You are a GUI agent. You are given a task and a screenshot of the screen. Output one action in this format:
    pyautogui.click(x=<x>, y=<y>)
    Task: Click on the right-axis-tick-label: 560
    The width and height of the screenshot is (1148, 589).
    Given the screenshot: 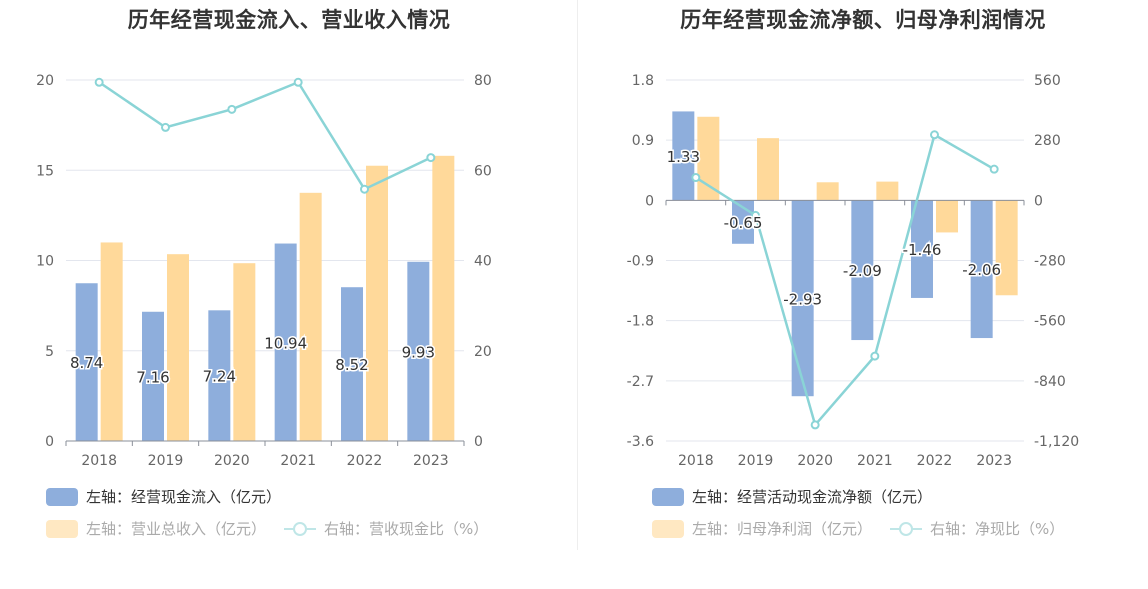 What is the action you would take?
    pyautogui.click(x=1047, y=81)
    